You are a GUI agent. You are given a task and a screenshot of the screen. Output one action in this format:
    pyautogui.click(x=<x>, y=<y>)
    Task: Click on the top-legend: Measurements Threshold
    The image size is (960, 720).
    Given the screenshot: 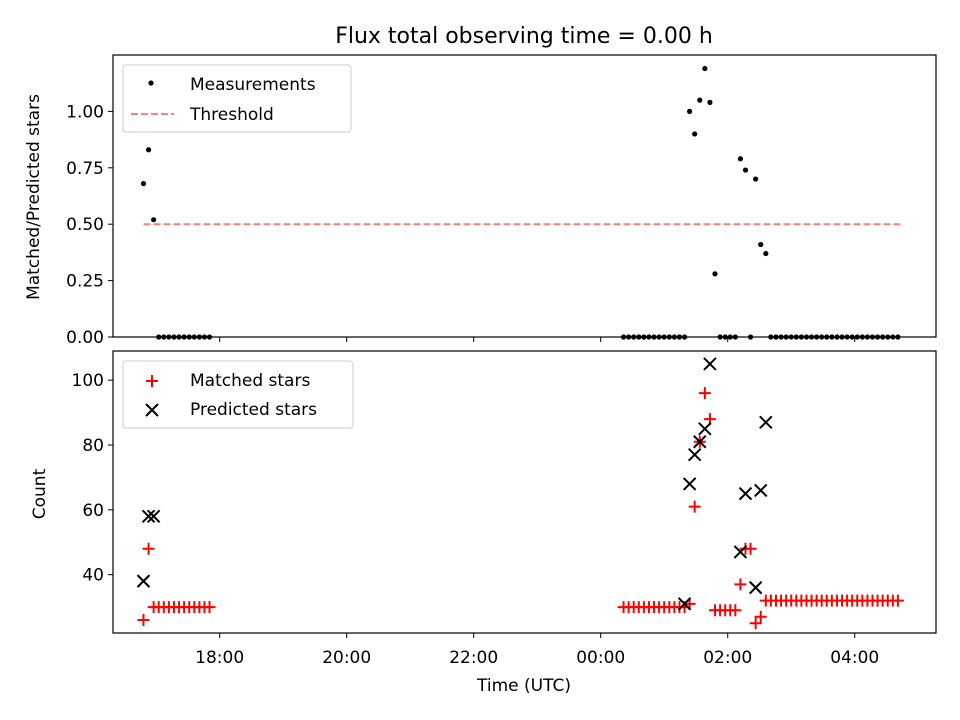 What is the action you would take?
    pyautogui.click(x=237, y=98)
    